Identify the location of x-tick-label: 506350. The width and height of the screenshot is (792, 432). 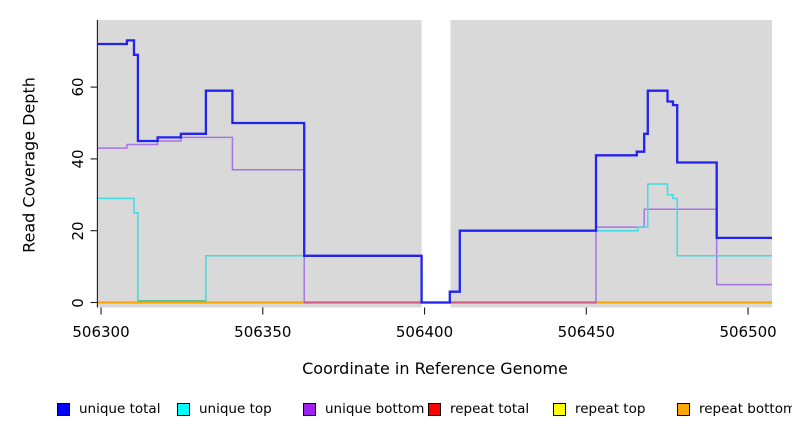
(263, 332).